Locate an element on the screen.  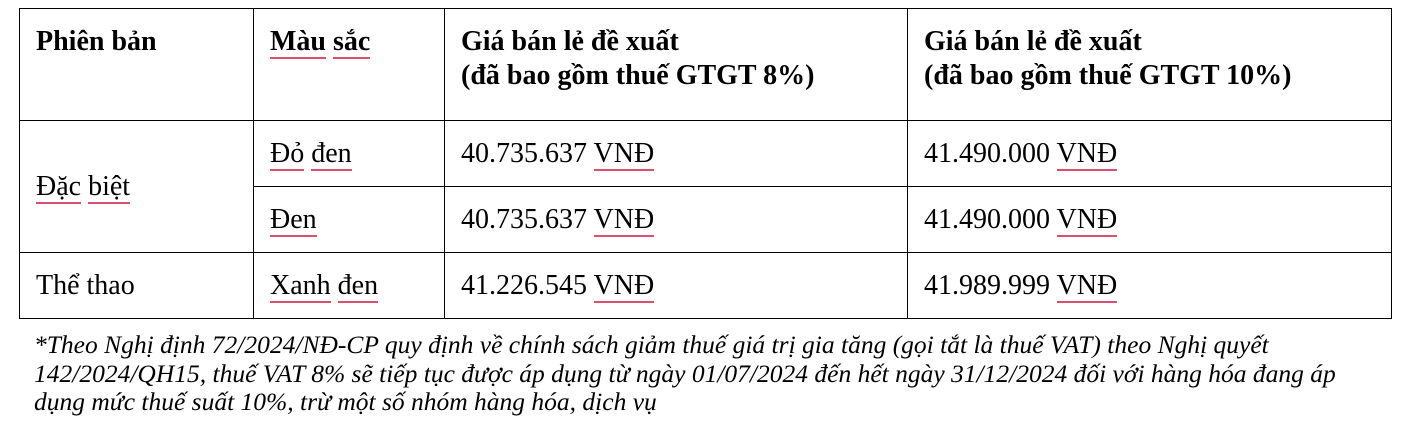
spellcheck-flagged-word: Đỏ is located at coordinates (287, 154).